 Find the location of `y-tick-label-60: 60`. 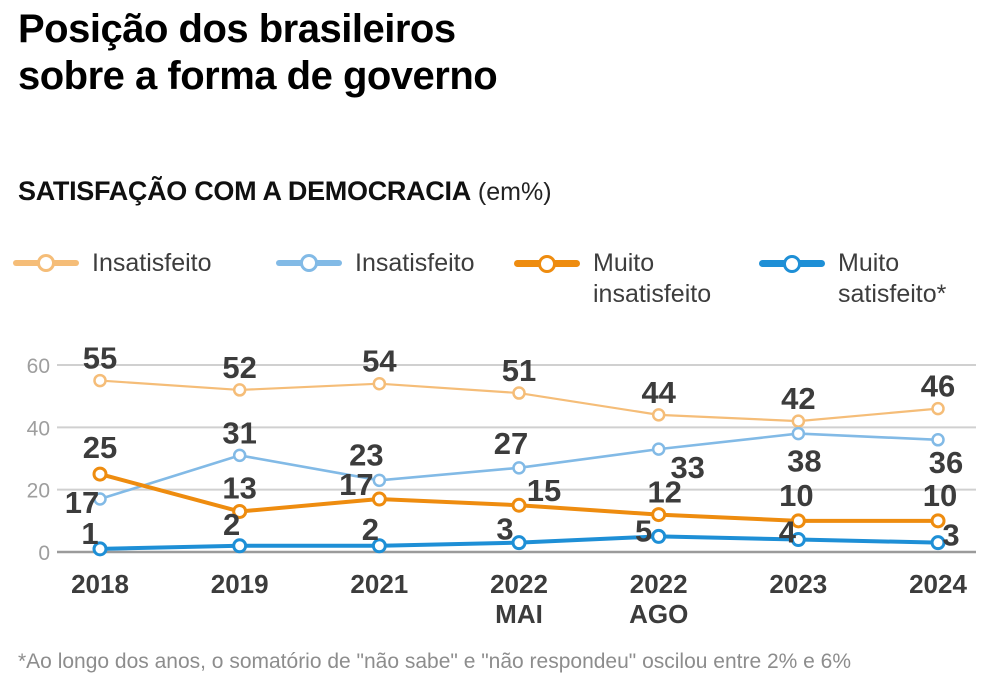

y-tick-label-60: 60 is located at coordinates (38, 366).